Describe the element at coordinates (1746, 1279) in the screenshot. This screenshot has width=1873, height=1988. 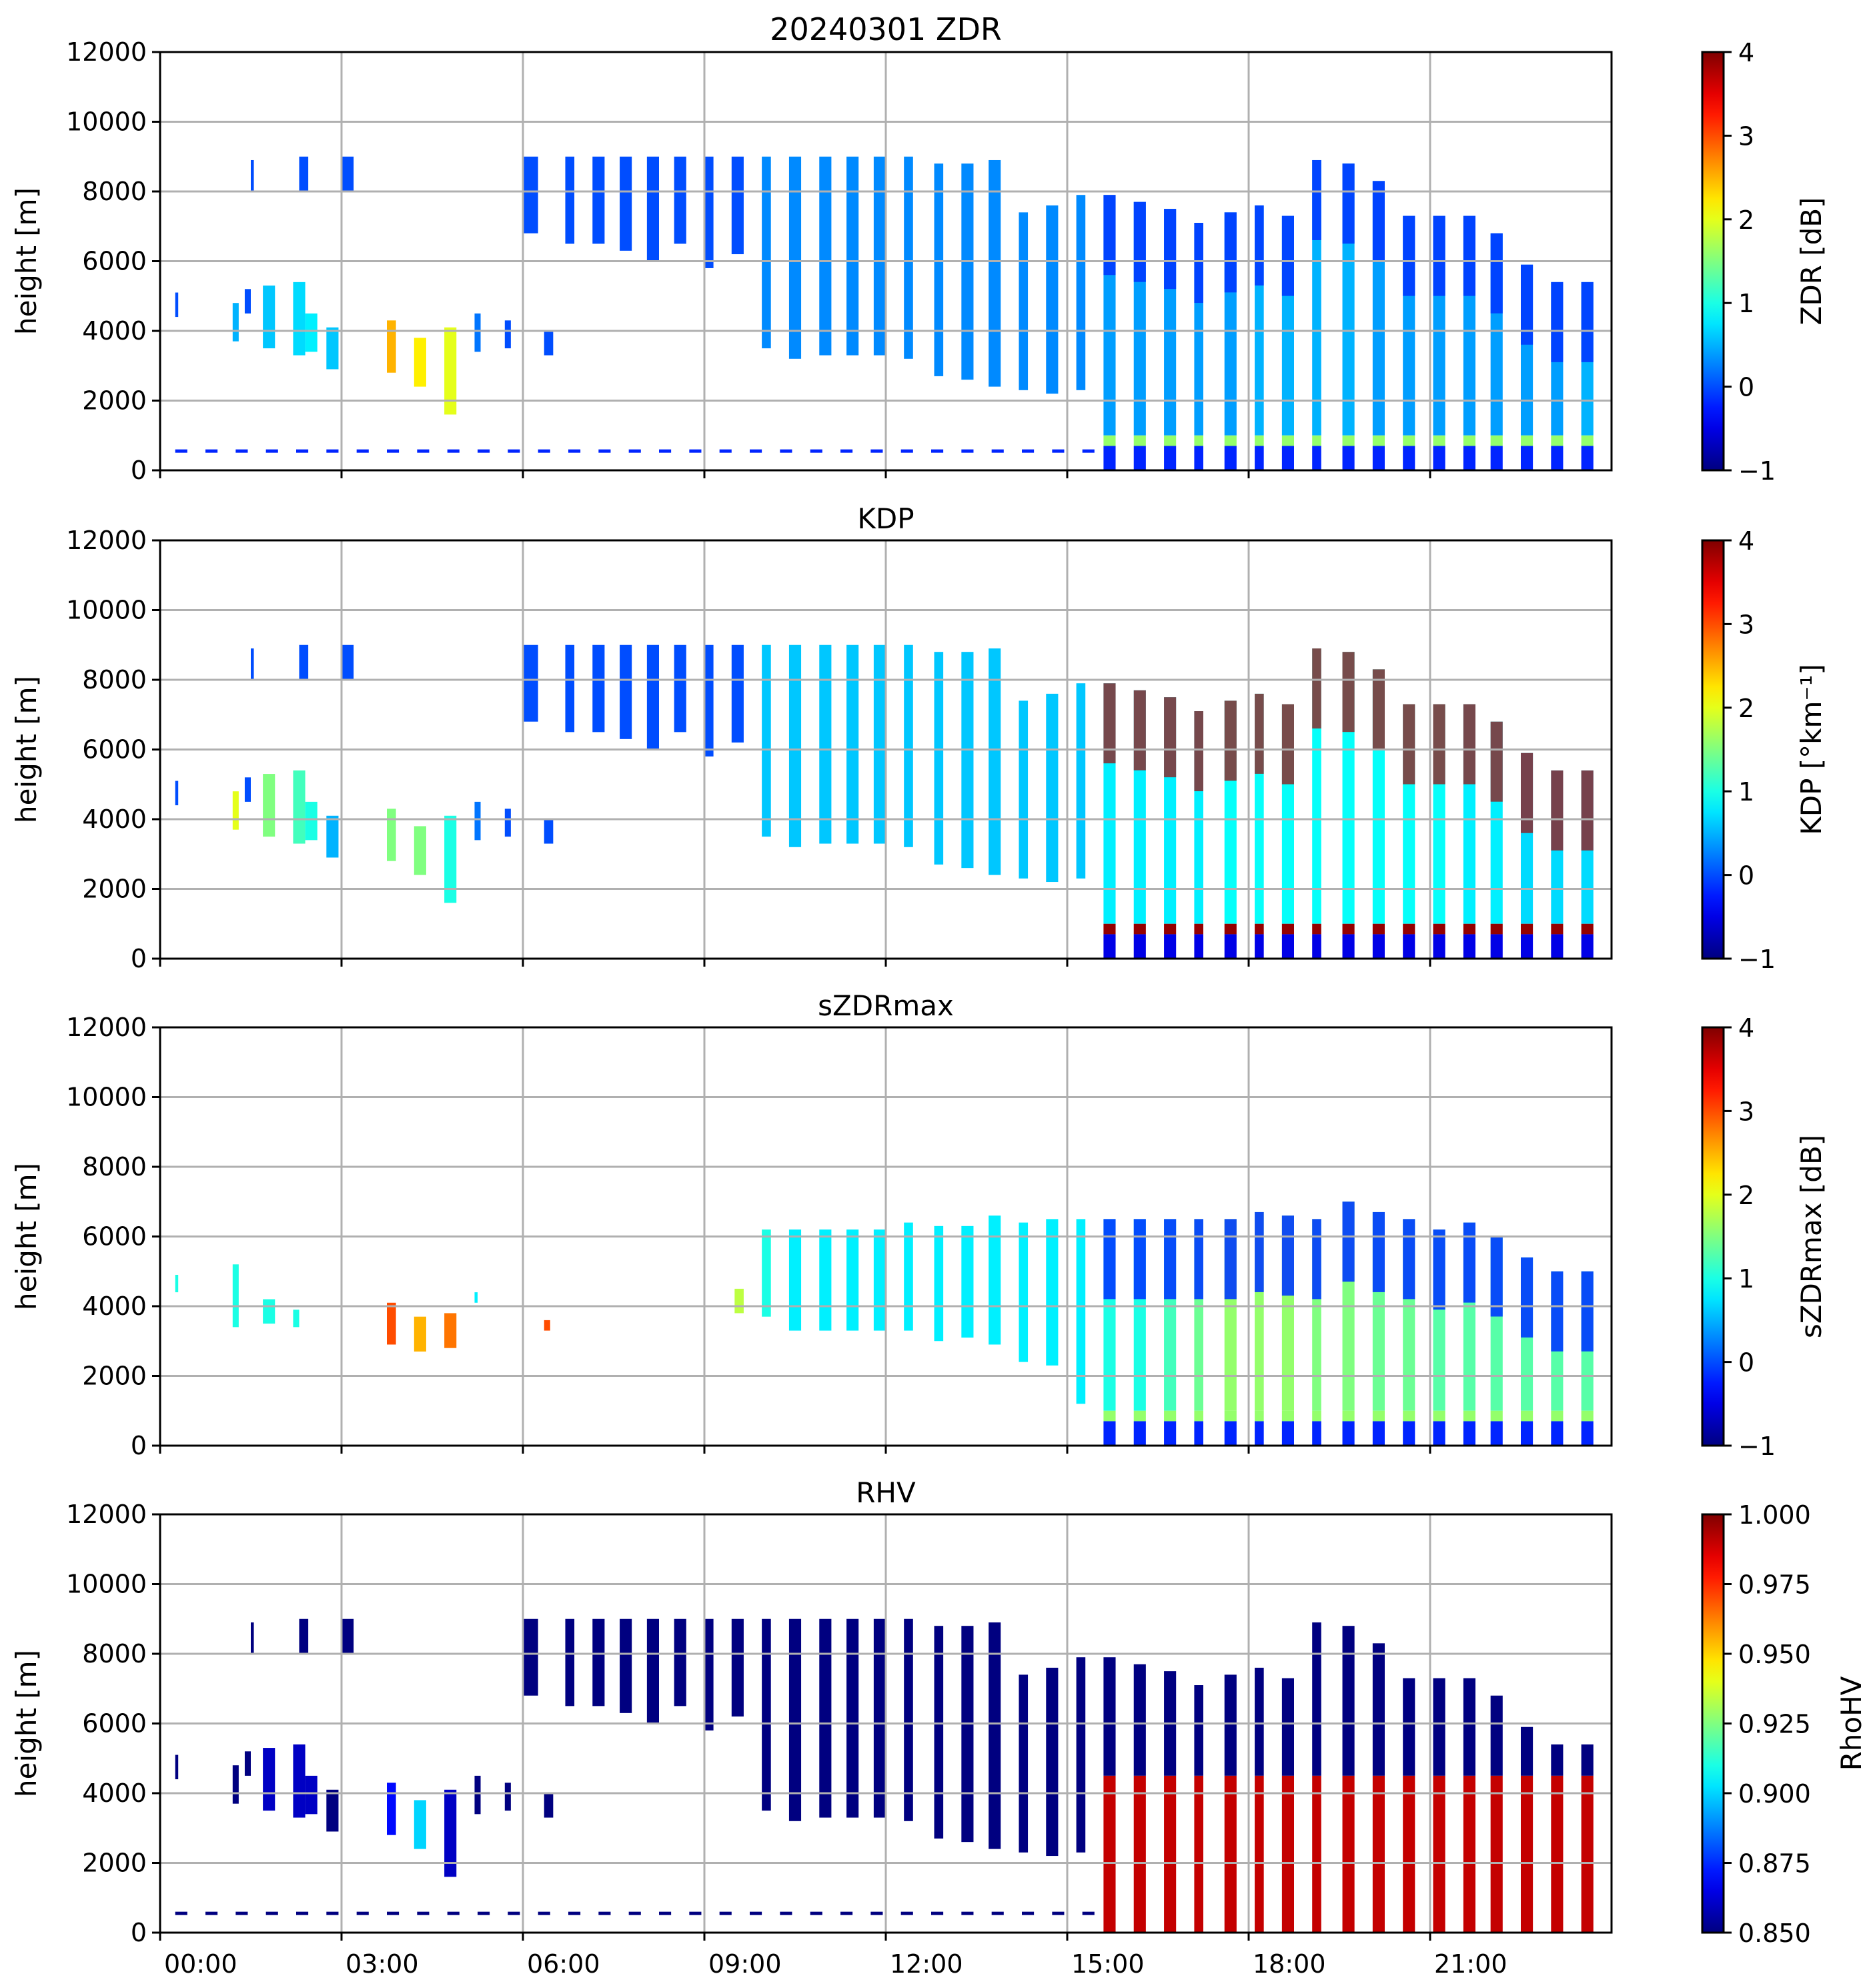
I see `colorbar-tick-label: 1` at that location.